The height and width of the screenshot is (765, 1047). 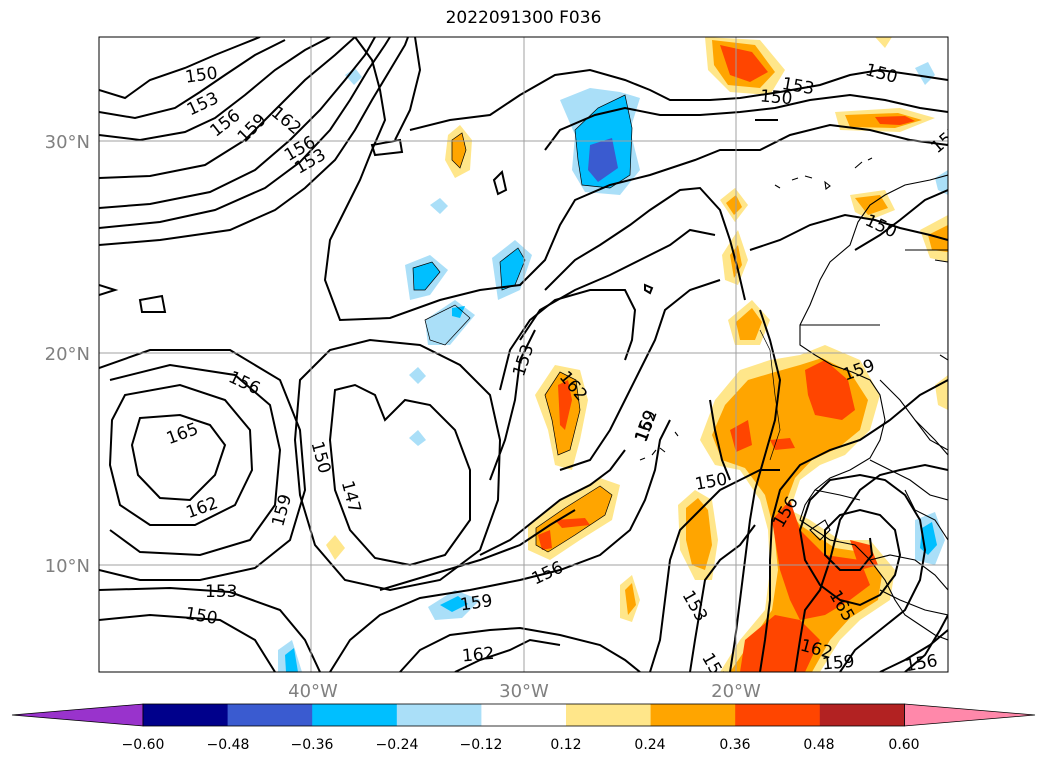 What do you see at coordinates (481, 745) in the screenshot?
I see `colorbar-tick-label: −0.12` at bounding box center [481, 745].